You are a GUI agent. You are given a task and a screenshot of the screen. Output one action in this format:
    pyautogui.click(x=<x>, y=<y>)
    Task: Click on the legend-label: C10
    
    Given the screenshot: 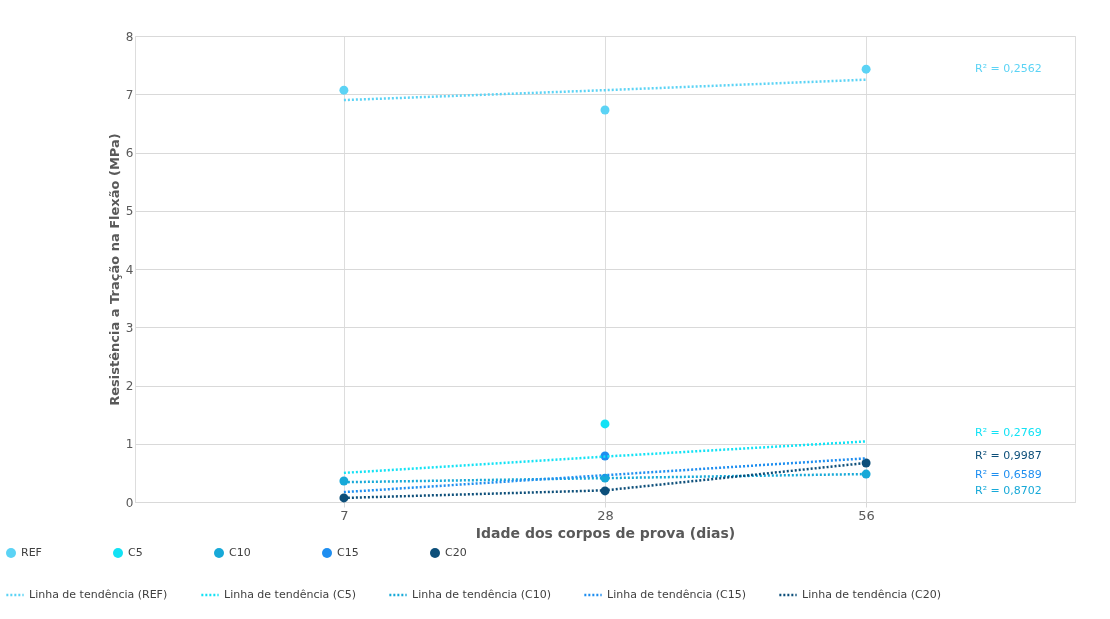 What is the action you would take?
    pyautogui.click(x=240, y=552)
    